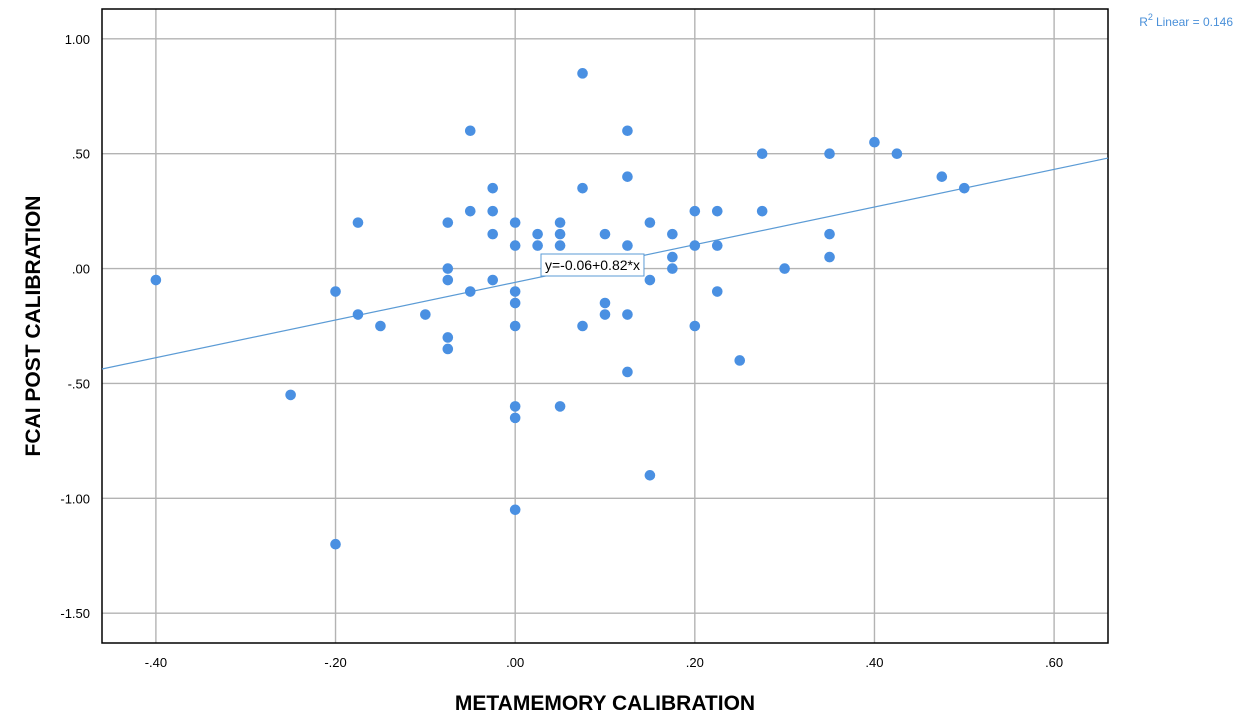 The image size is (1251, 719). Describe the element at coordinates (75, 326) in the screenshot. I see `y-tick-labels: 1.00 .50 .00 -.50 -1.00 -1.50` at that location.